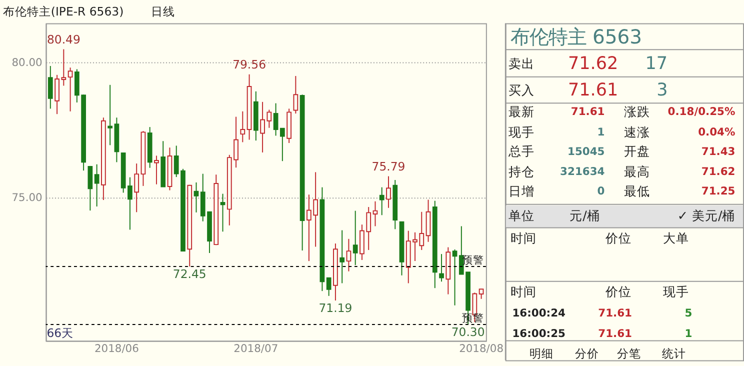  What do you see at coordinates (521, 90) in the screenshot?
I see `text: 买入` at bounding box center [521, 90].